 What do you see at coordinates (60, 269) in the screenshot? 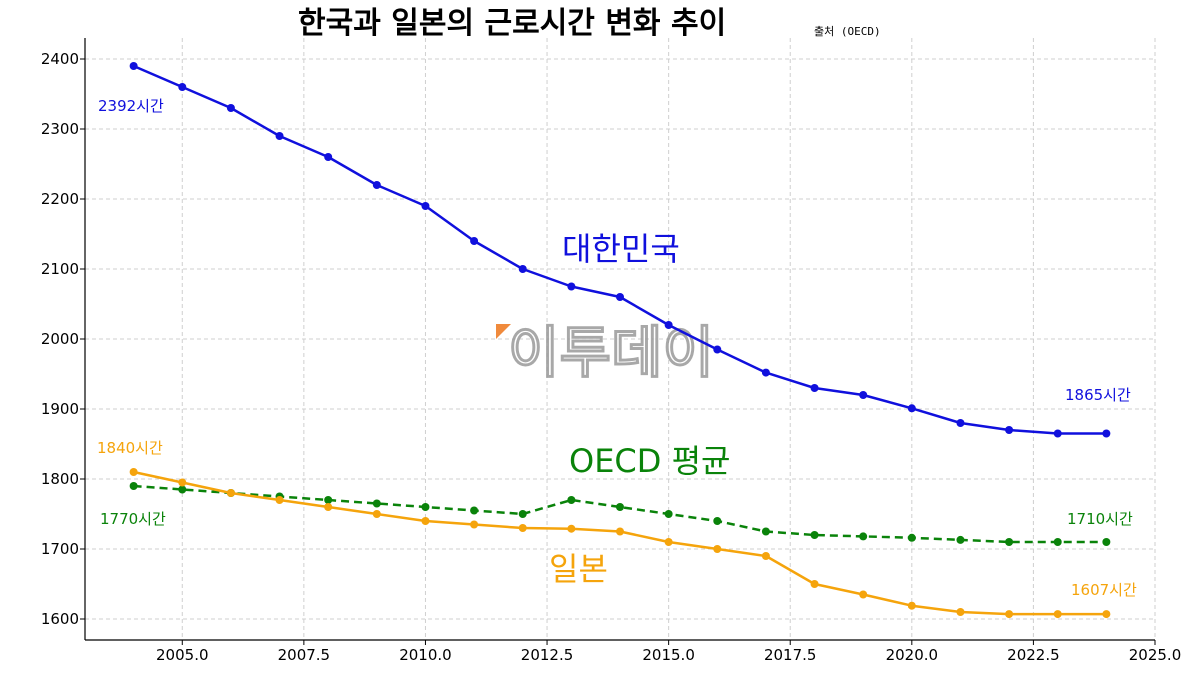
I see `y-tick-label: 2100` at bounding box center [60, 269].